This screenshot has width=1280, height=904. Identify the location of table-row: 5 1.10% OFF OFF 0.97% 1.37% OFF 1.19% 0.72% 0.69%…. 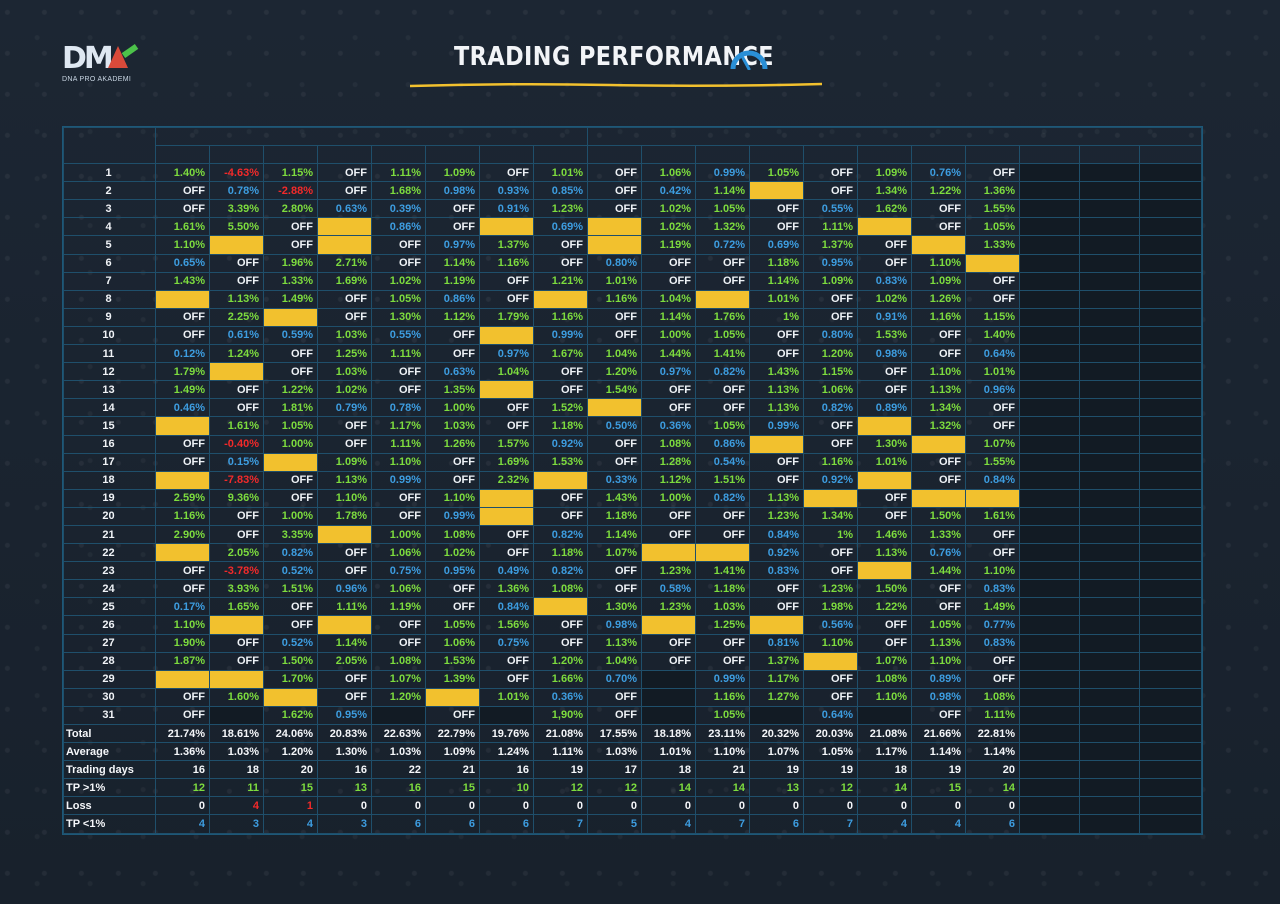
(632, 245).